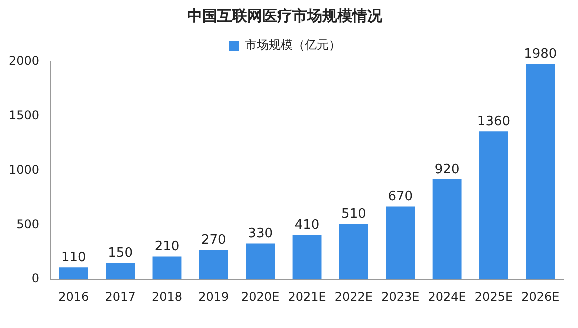  What do you see at coordinates (74, 297) in the screenshot?
I see `x-tick-label: 2016` at bounding box center [74, 297].